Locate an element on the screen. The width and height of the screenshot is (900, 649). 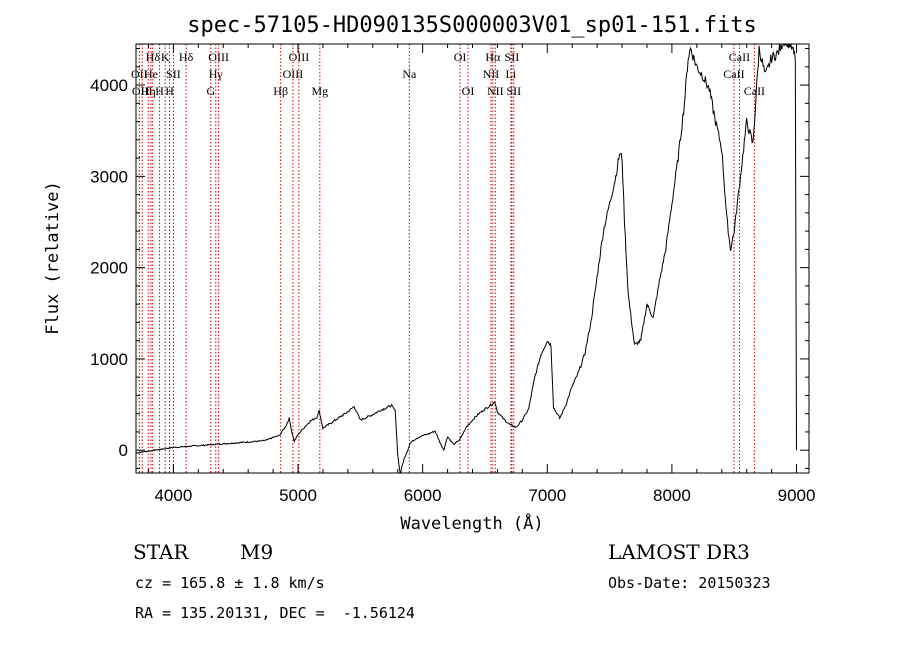
y-tick-label: 4000 is located at coordinates (109, 85).